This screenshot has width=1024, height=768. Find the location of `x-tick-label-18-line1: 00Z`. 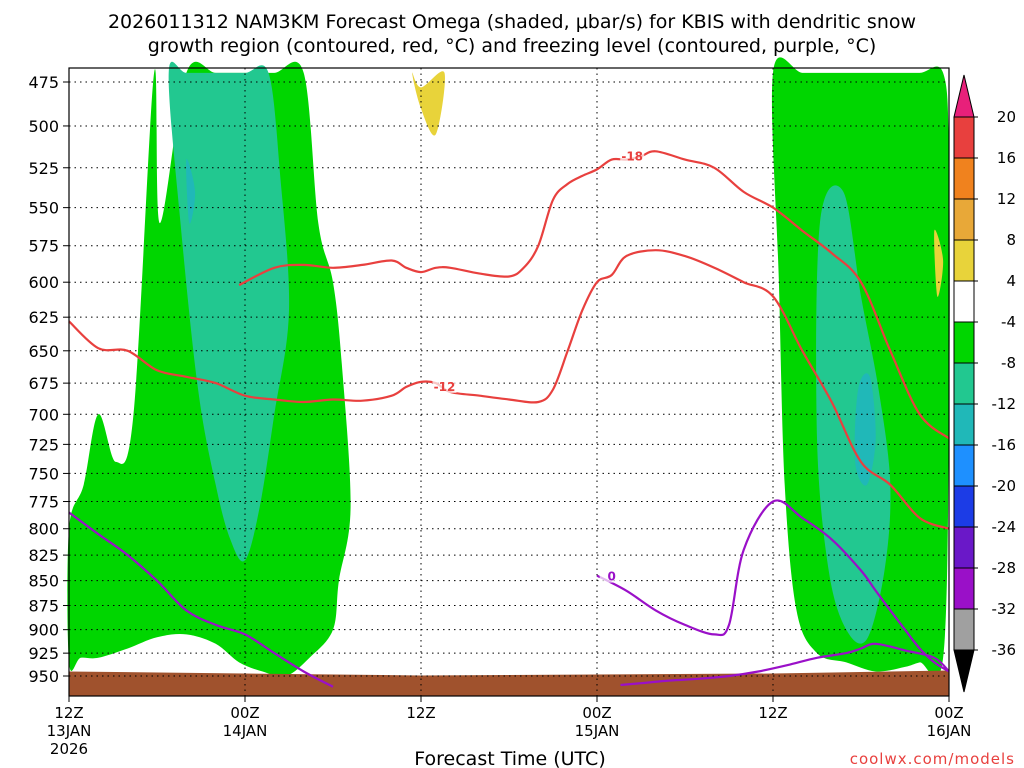

x-tick-label-18-line1: 00Z is located at coordinates (596, 713).